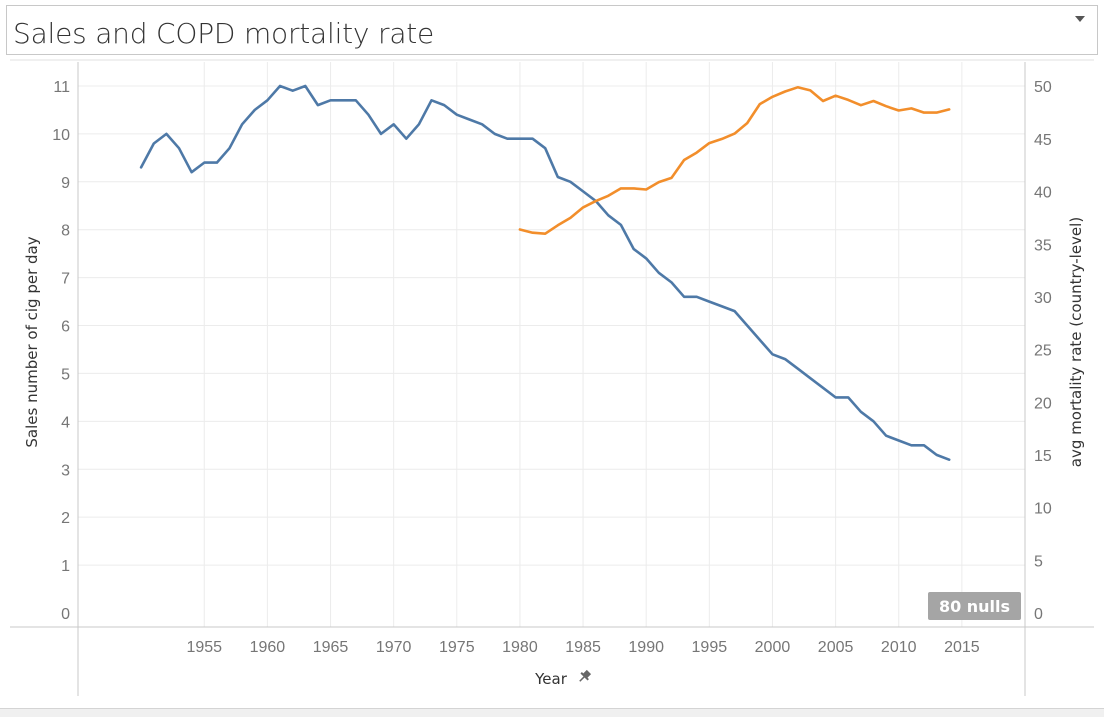 The image size is (1104, 717). I want to click on y-axis-title: Sales number of cig per day, so click(32, 341).